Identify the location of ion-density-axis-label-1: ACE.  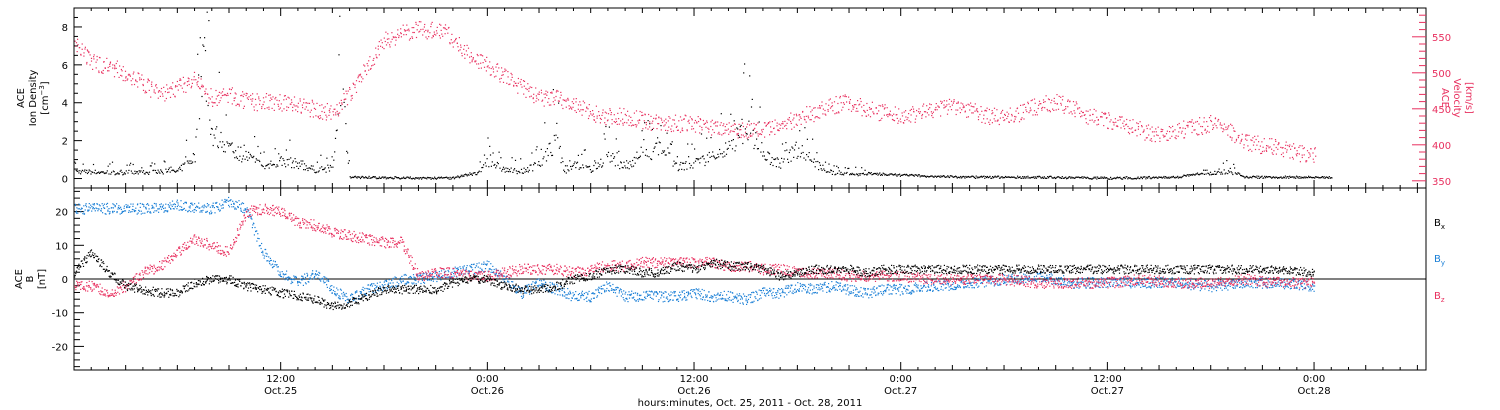
(21, 98).